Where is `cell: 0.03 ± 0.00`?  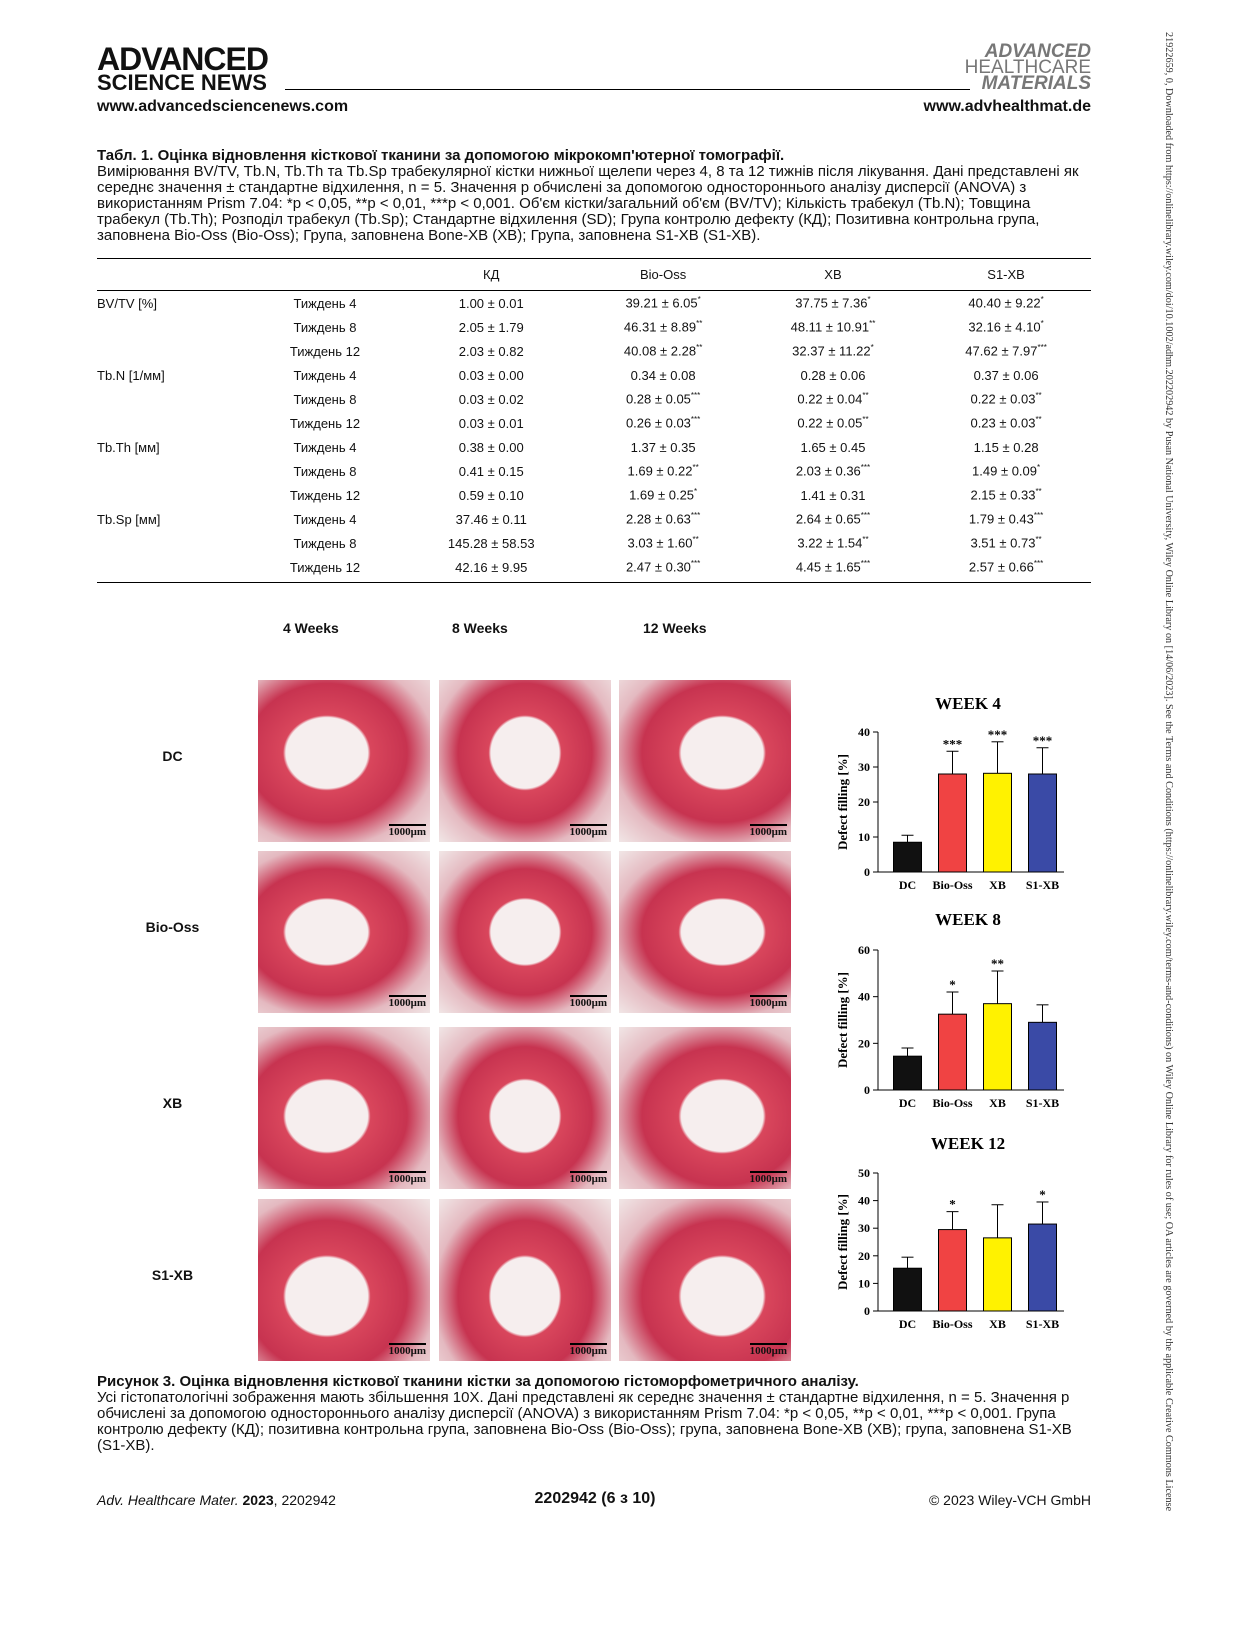
cell: 0.03 ± 0.00 is located at coordinates (491, 375).